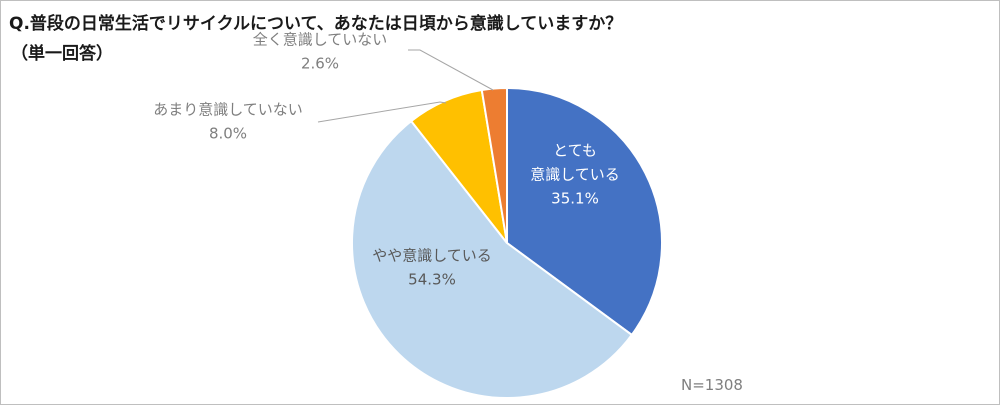 The image size is (1000, 405). What do you see at coordinates (320, 64) in the screenshot?
I see `slice-value-label: 2.6%` at bounding box center [320, 64].